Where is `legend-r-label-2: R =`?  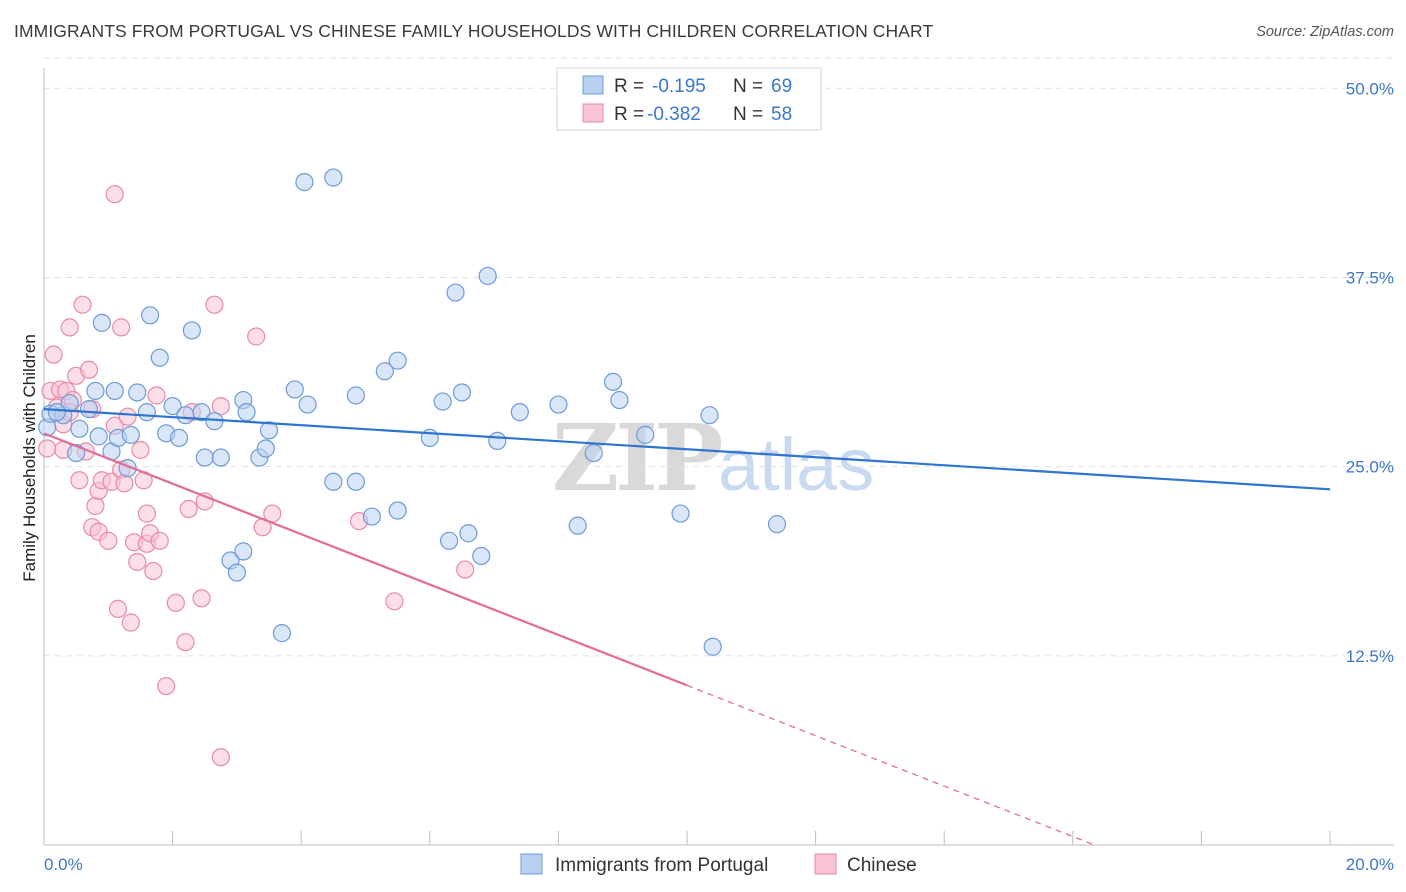 legend-r-label-2: R = is located at coordinates (629, 114).